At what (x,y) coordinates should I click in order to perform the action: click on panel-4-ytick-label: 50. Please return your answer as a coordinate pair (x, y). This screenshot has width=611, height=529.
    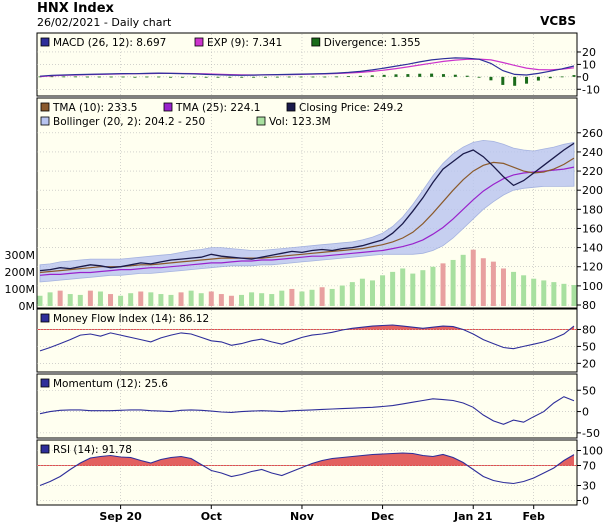
    Looking at the image, I should click on (589, 390).